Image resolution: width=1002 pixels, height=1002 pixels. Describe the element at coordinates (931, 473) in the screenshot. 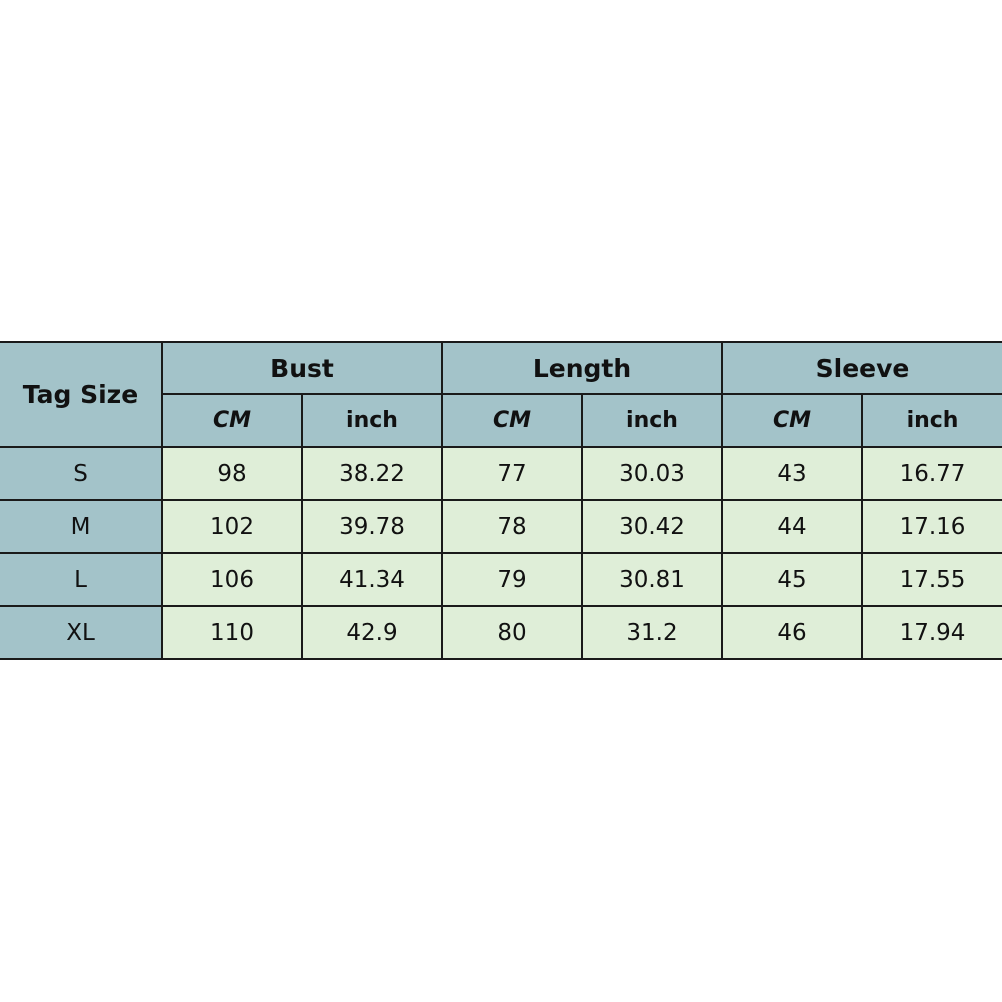

I see `measurement-cell: 16.77` at that location.